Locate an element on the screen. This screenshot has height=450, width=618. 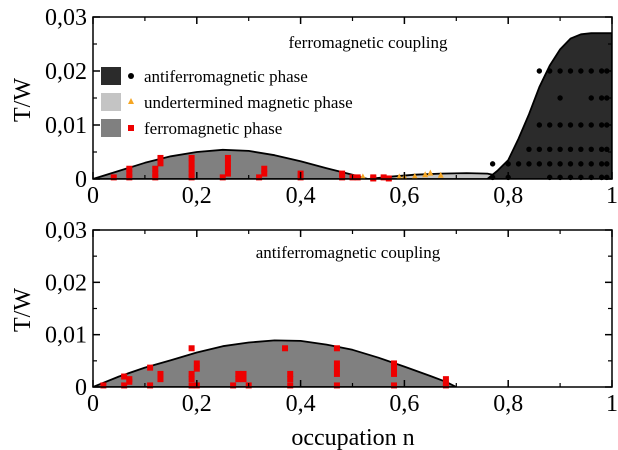
y-tick-label: 0,03 is located at coordinates (66, 231).